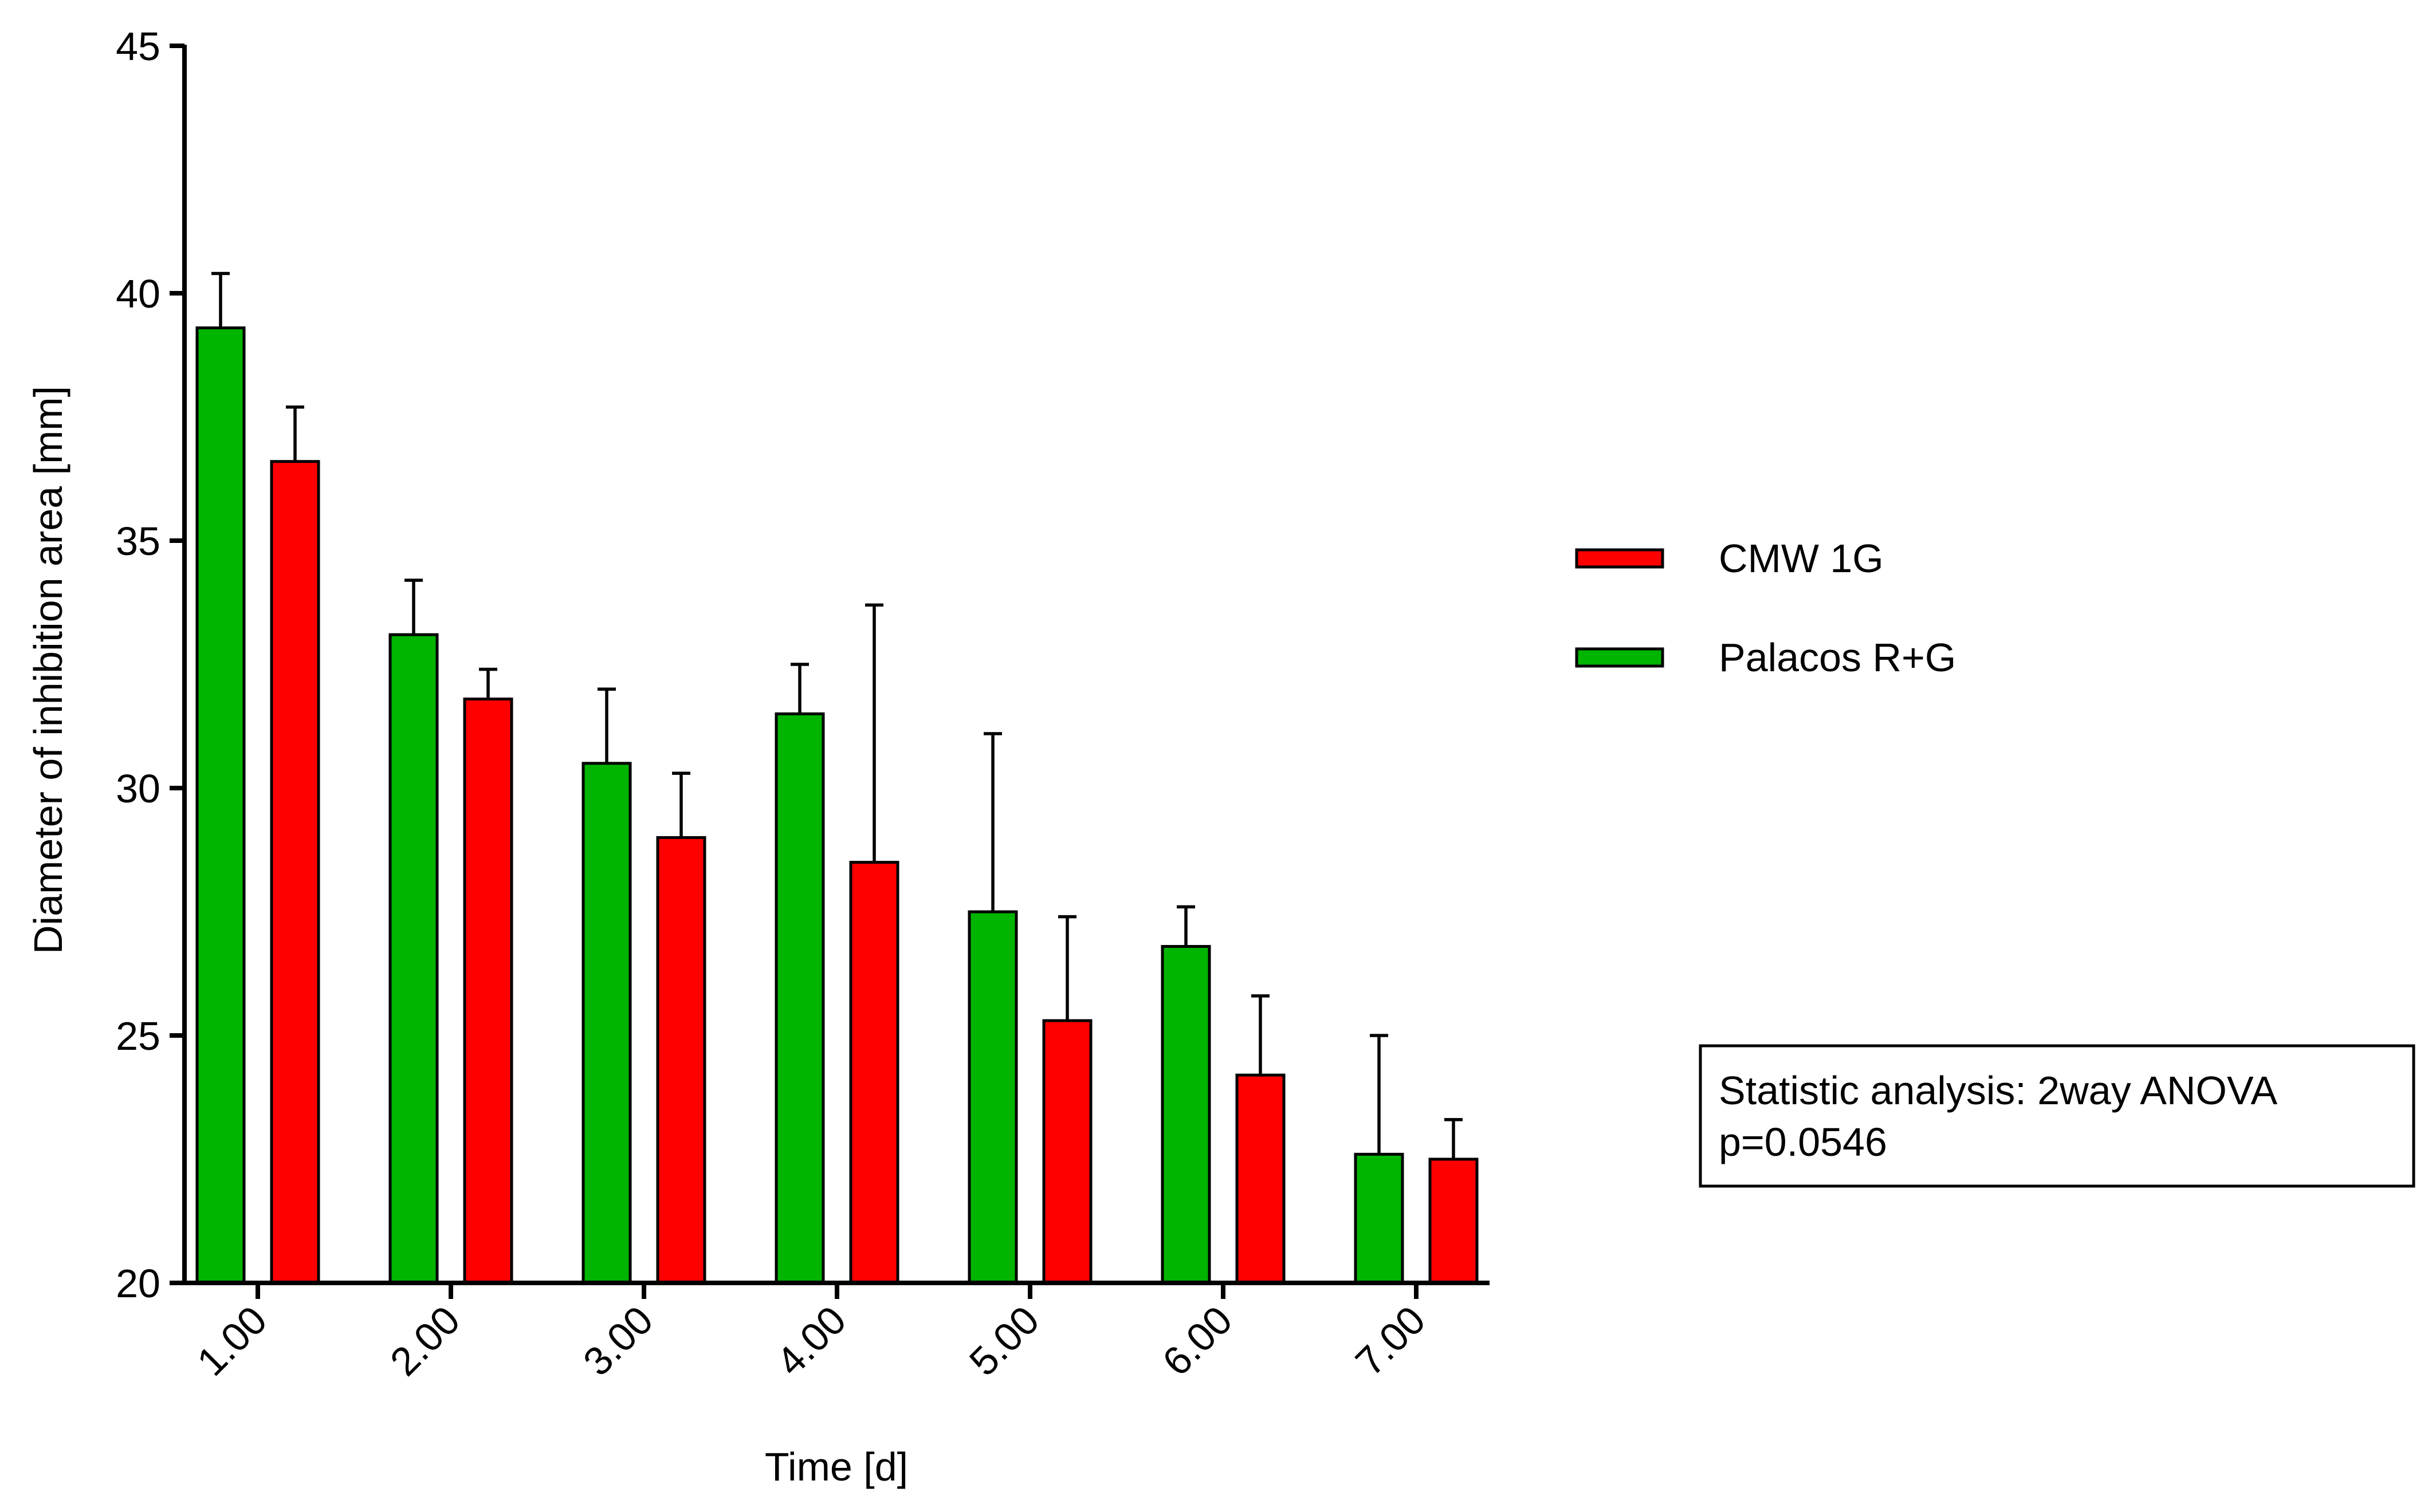 Image resolution: width=2436 pixels, height=1512 pixels. Describe the element at coordinates (1803, 1142) in the screenshot. I see `annotation-line-2: p=0.0546` at that location.